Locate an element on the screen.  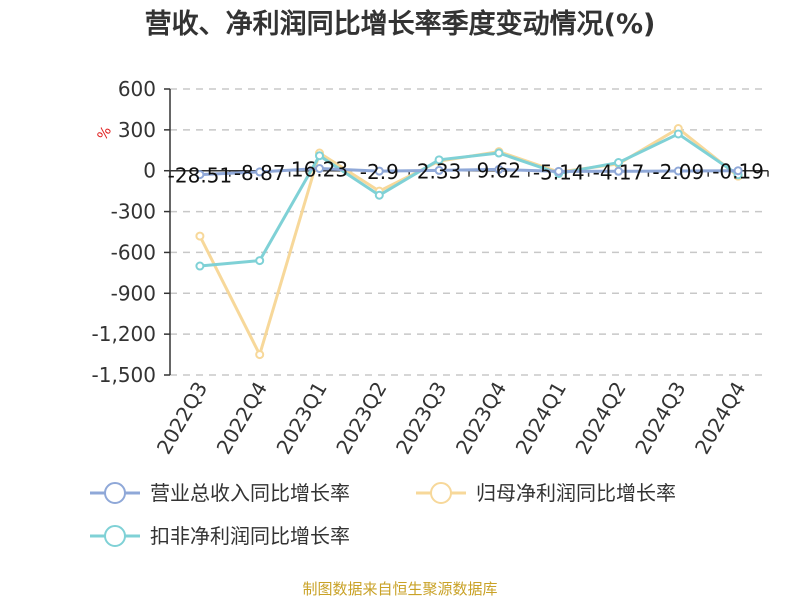
x-tick-label: 2023Q3 is located at coordinates (421, 417).